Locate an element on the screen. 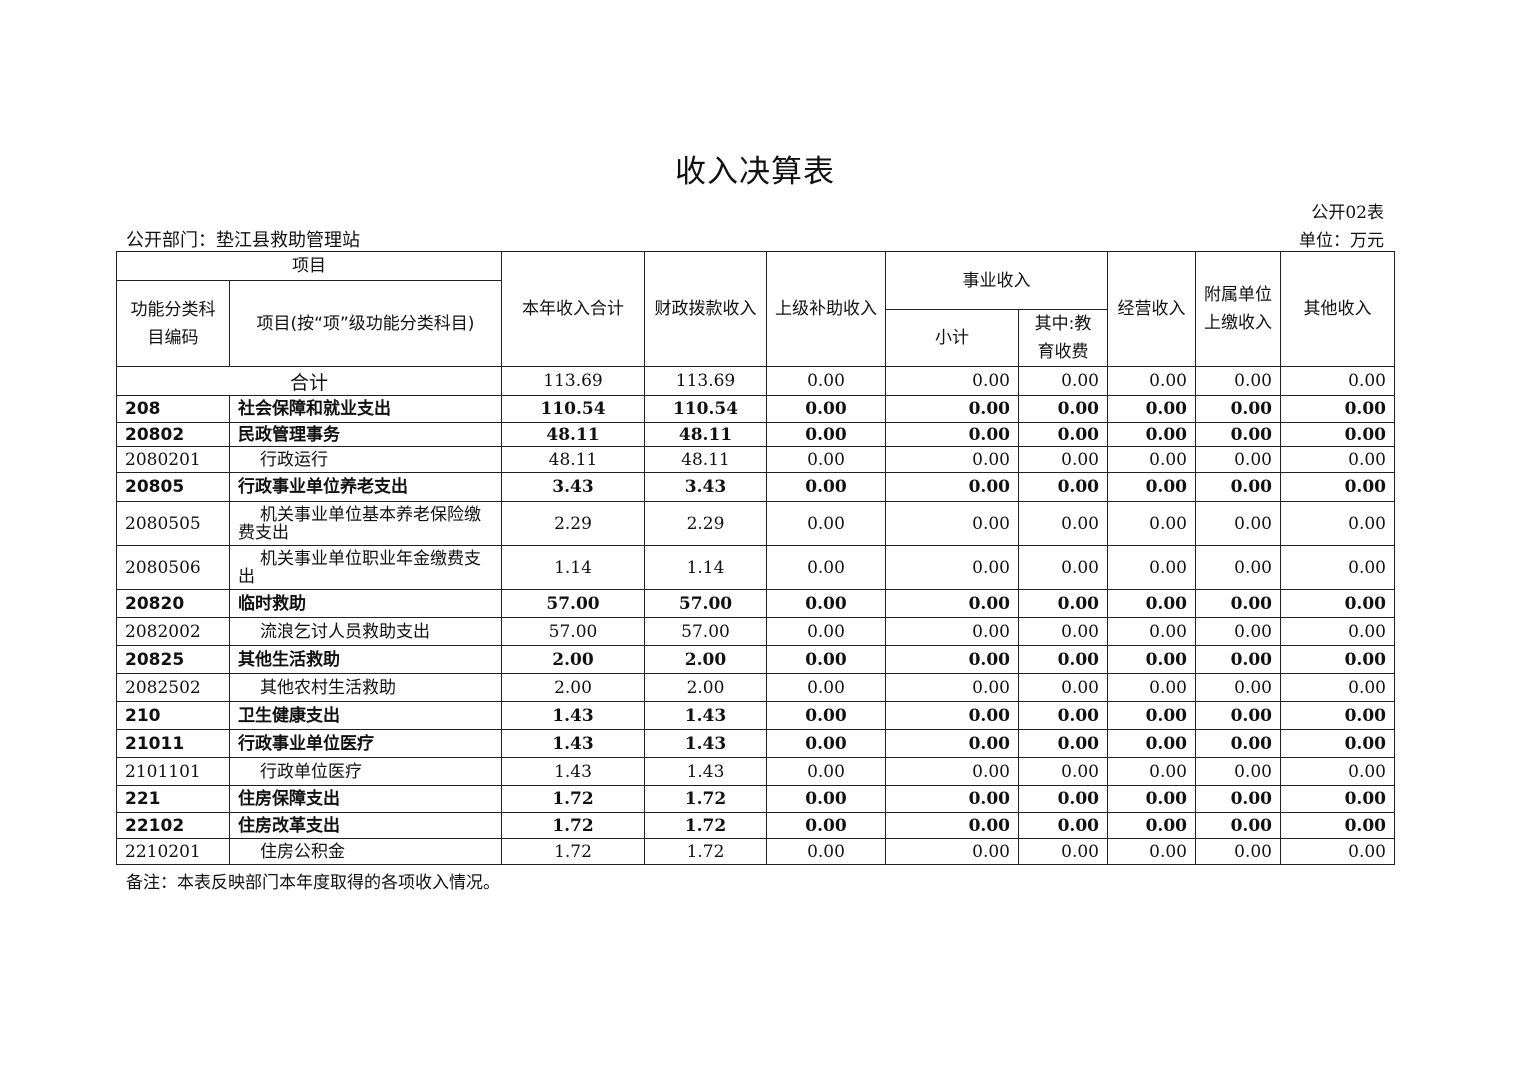 The width and height of the screenshot is (1520, 1074). row-name: 民政管理事务 is located at coordinates (365, 434).